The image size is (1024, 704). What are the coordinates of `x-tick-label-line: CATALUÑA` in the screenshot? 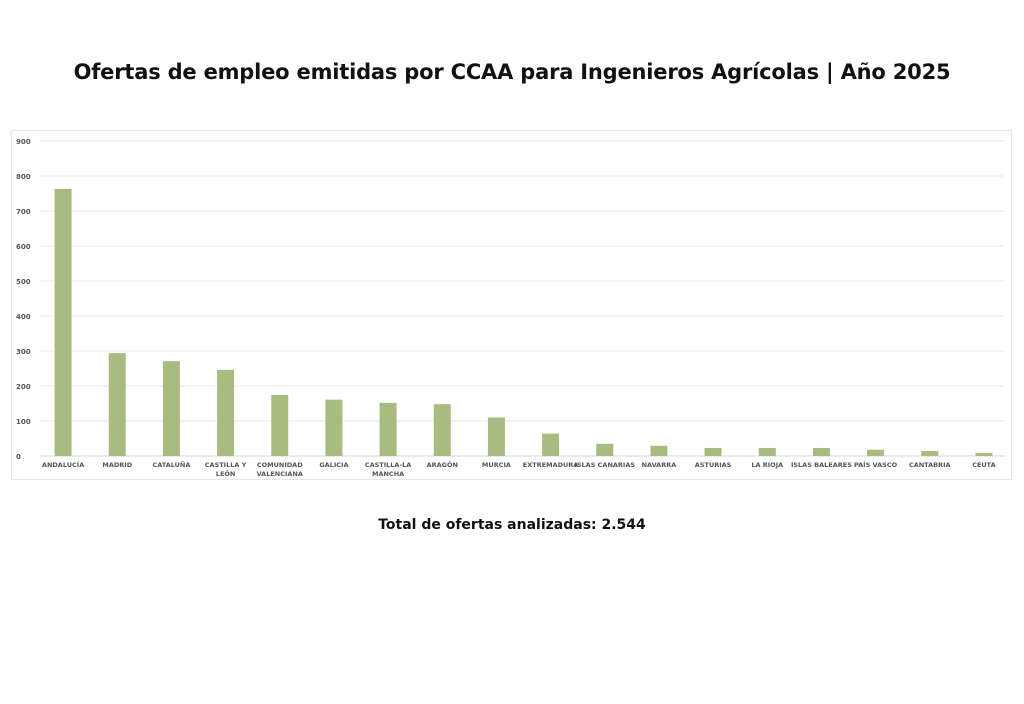 It's located at (171, 464).